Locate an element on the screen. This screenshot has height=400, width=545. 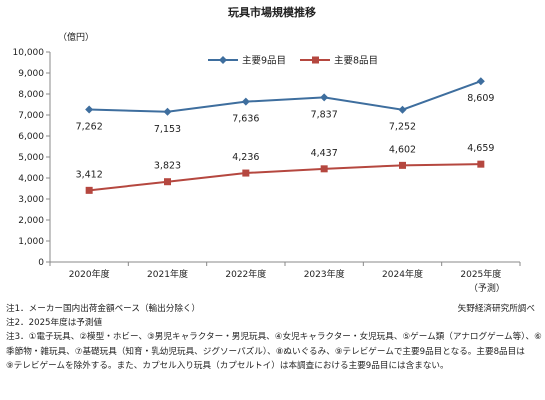
source-credit: 矢野経済研究所調べ is located at coordinates (496, 309).